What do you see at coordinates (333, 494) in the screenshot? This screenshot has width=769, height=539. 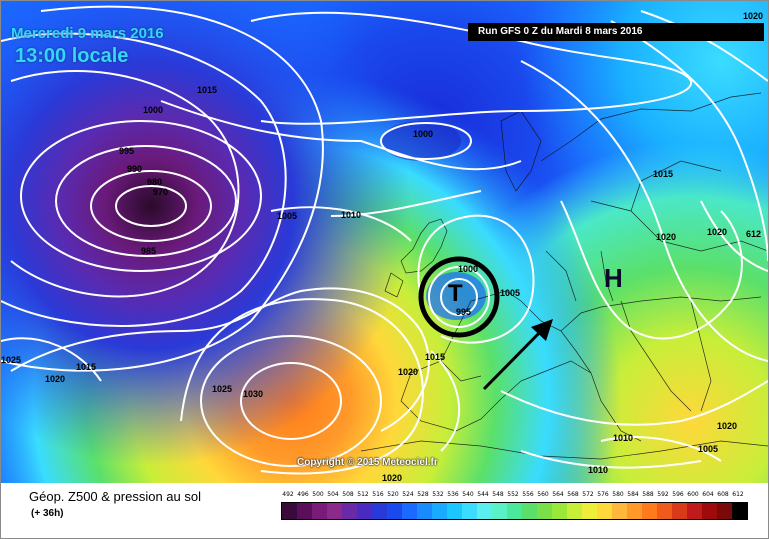 I see `scale-value-label: 504` at bounding box center [333, 494].